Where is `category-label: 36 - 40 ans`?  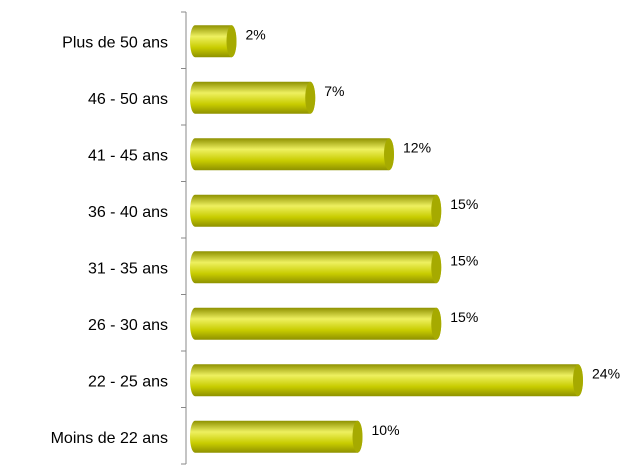 category-label: 36 - 40 ans is located at coordinates (128, 212).